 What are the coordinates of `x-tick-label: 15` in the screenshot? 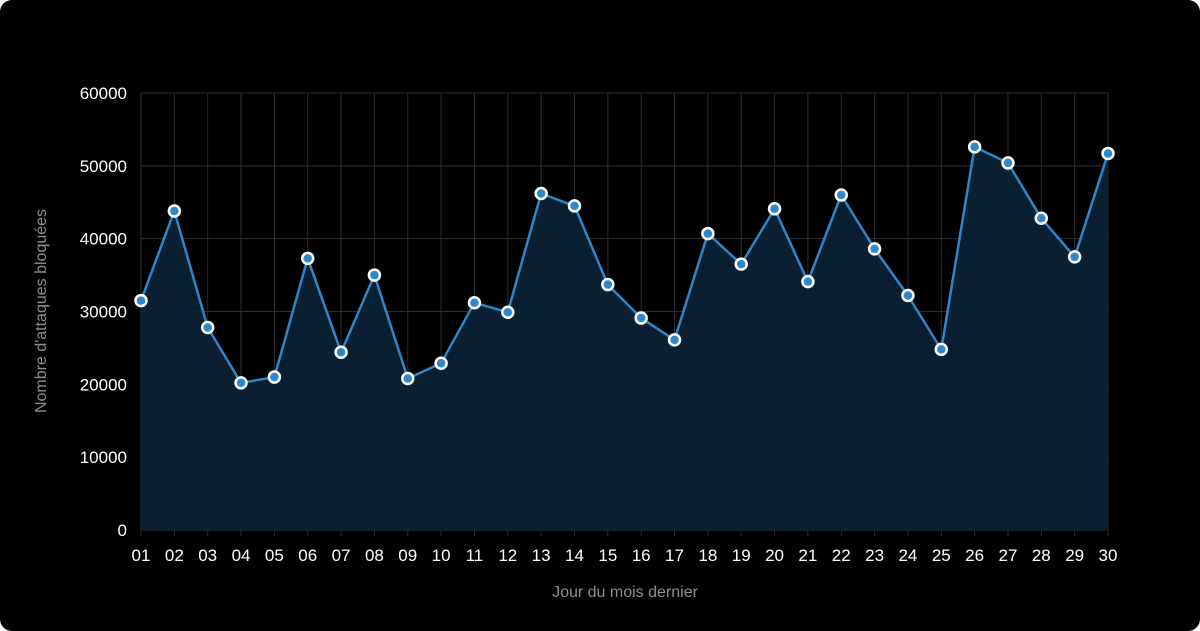 It's located at (607, 555).